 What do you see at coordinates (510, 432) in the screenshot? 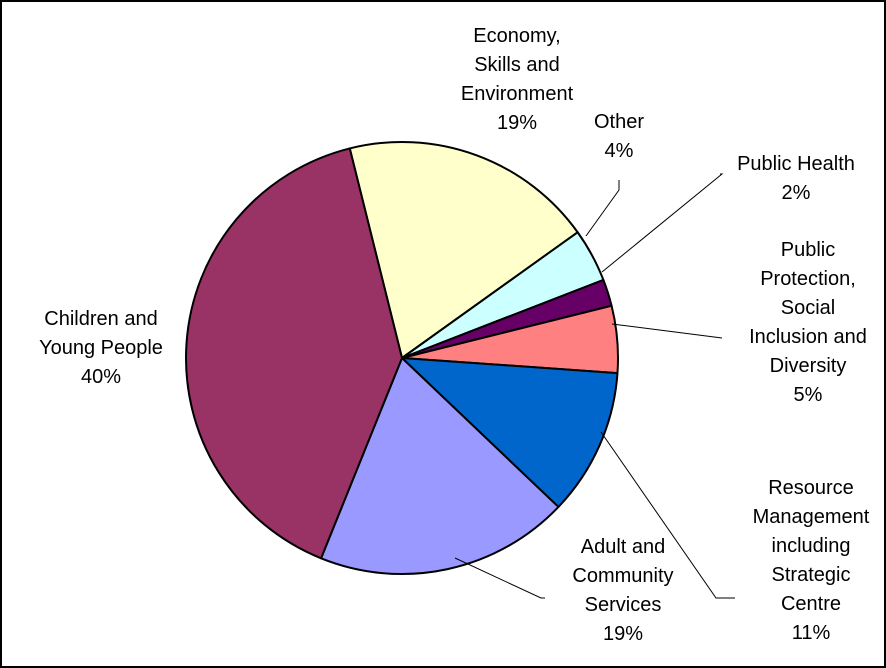
I see `pie-slice-resource-management-including-strategic-centre` at bounding box center [510, 432].